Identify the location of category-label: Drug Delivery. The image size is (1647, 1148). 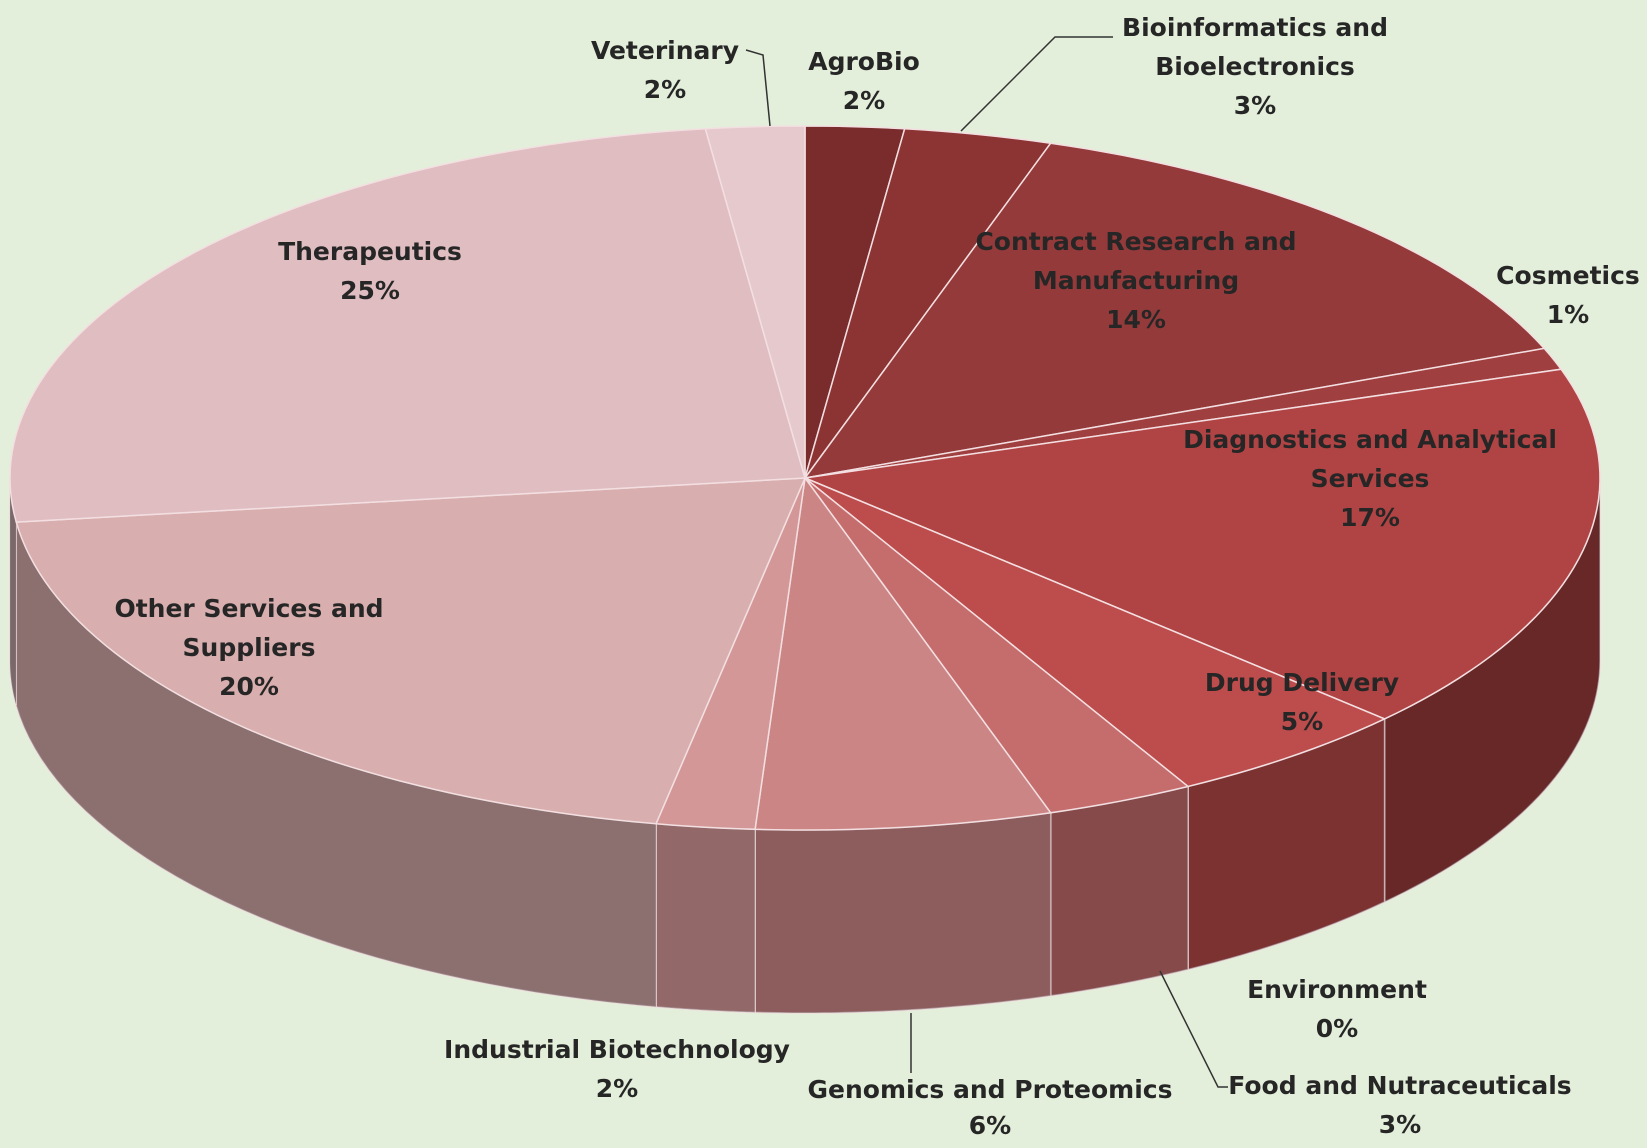
(1302, 682).